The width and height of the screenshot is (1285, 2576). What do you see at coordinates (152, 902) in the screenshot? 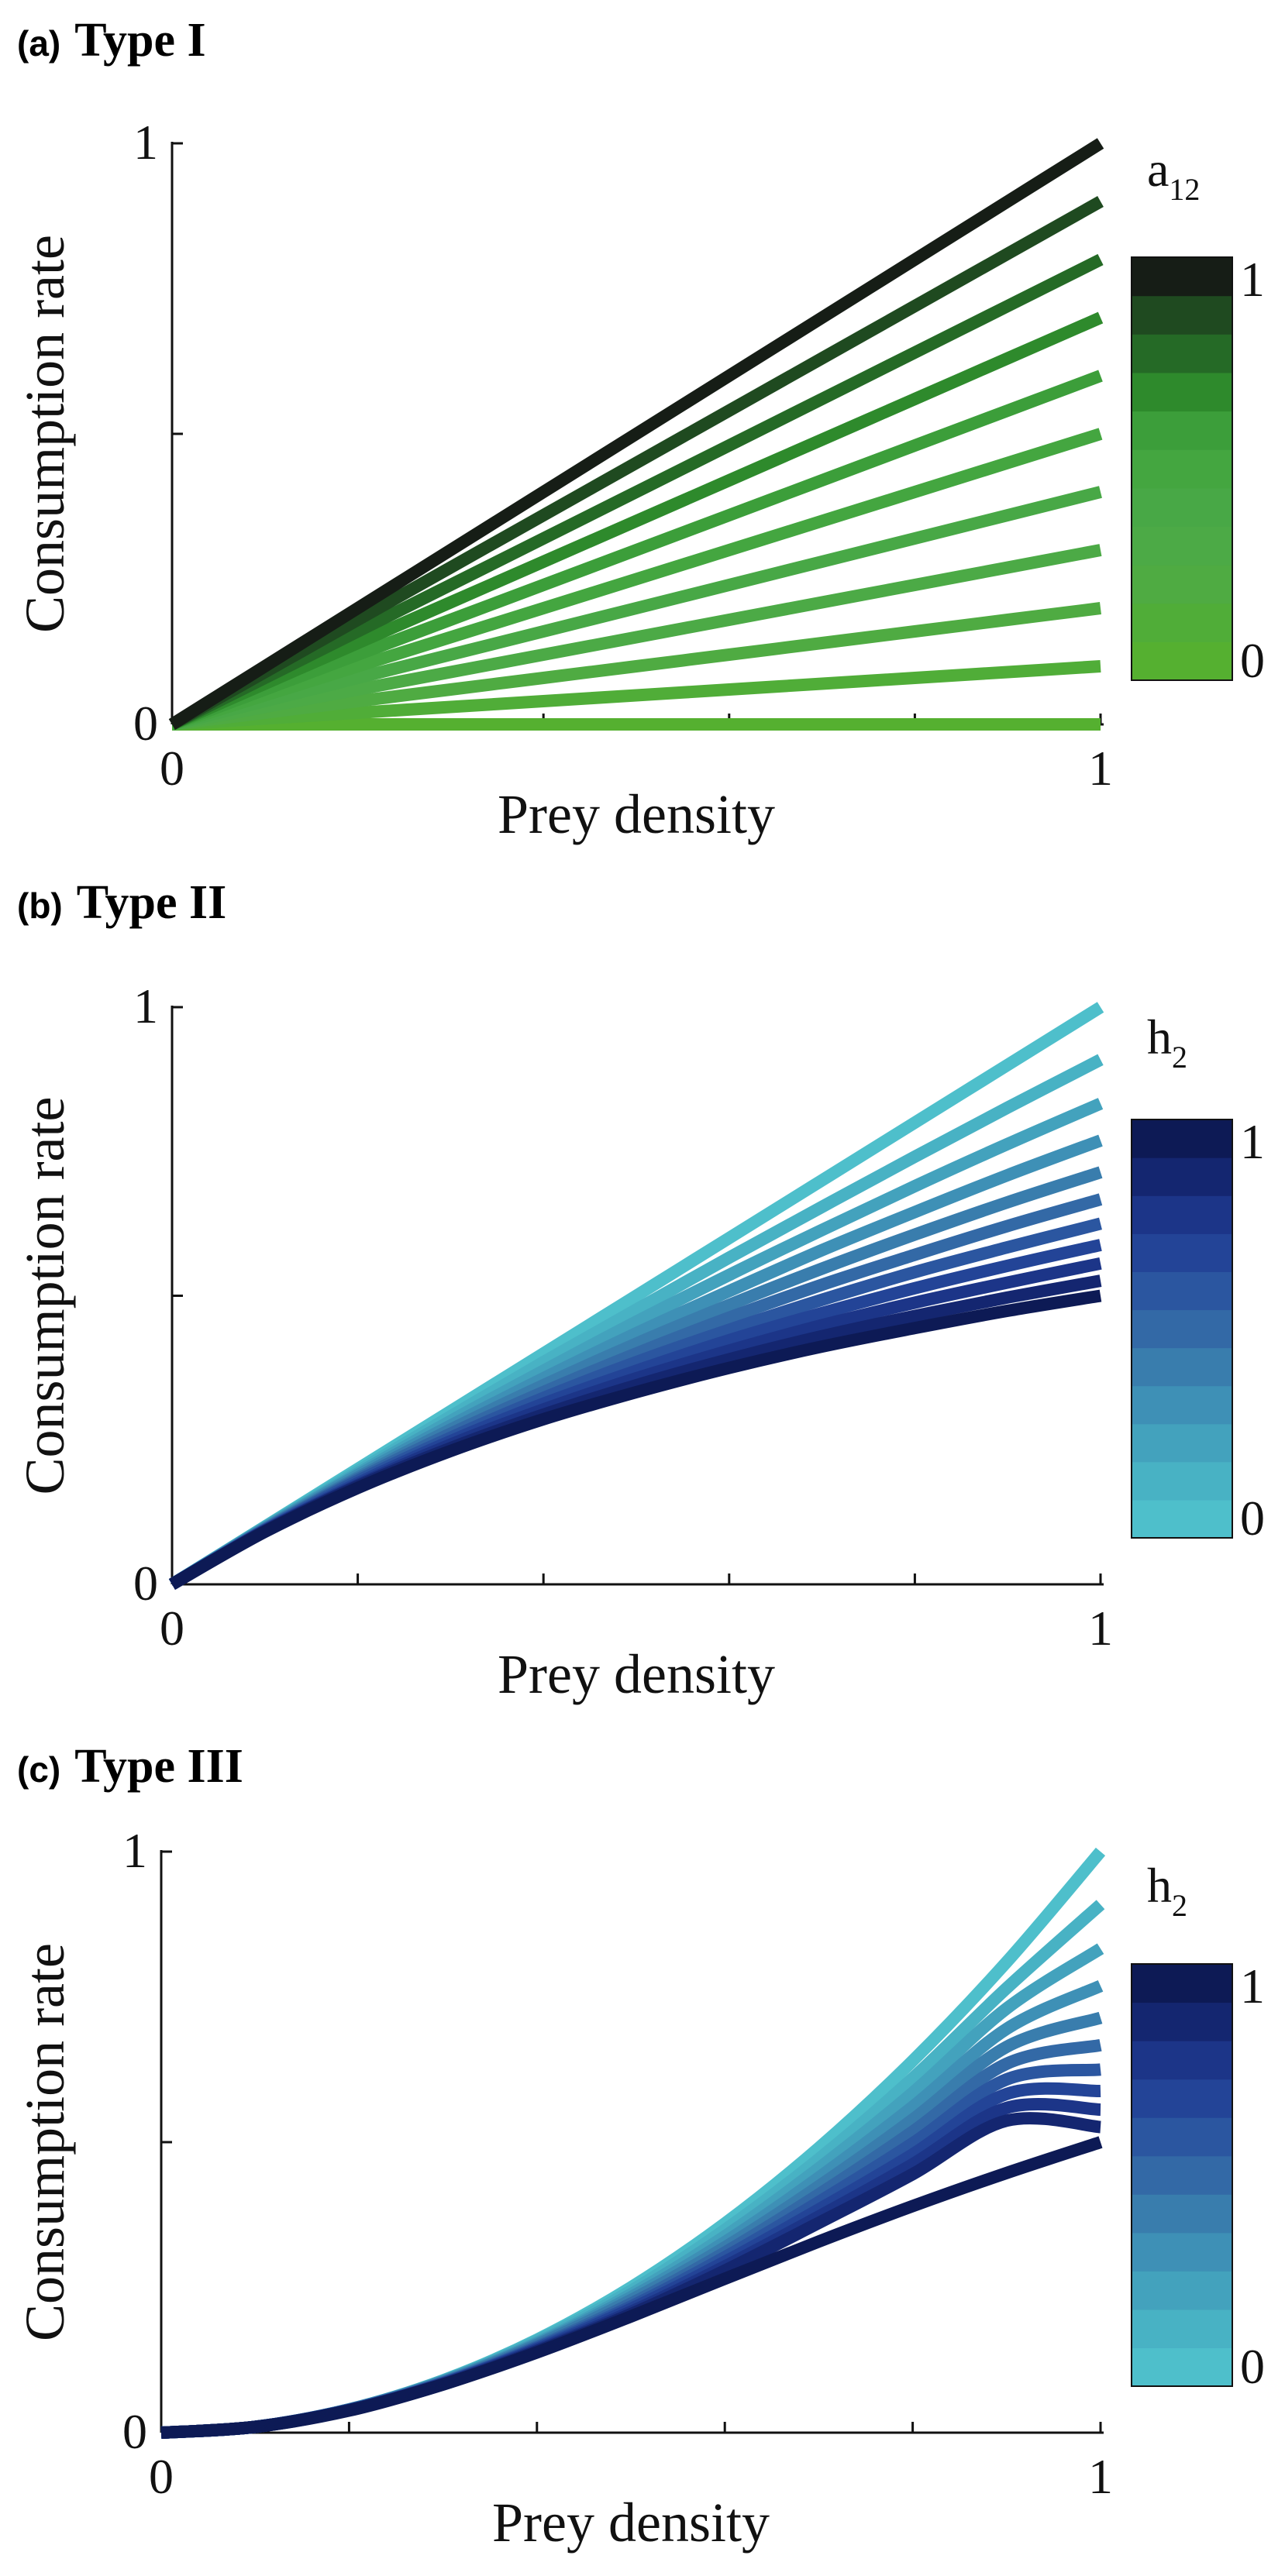
I see `panel-title: Type II` at bounding box center [152, 902].